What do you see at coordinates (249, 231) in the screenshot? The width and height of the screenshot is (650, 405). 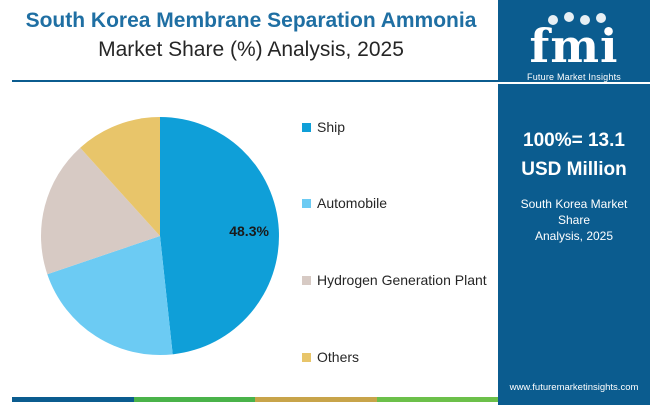 I see `pie-data-label: 48.3%` at bounding box center [249, 231].